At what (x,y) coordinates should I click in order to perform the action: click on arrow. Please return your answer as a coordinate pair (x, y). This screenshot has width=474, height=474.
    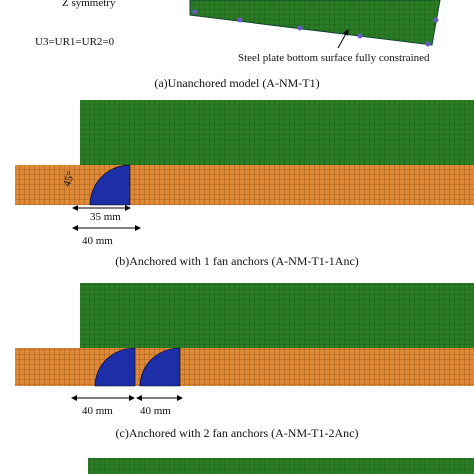
    Looking at the image, I should click on (343, 39).